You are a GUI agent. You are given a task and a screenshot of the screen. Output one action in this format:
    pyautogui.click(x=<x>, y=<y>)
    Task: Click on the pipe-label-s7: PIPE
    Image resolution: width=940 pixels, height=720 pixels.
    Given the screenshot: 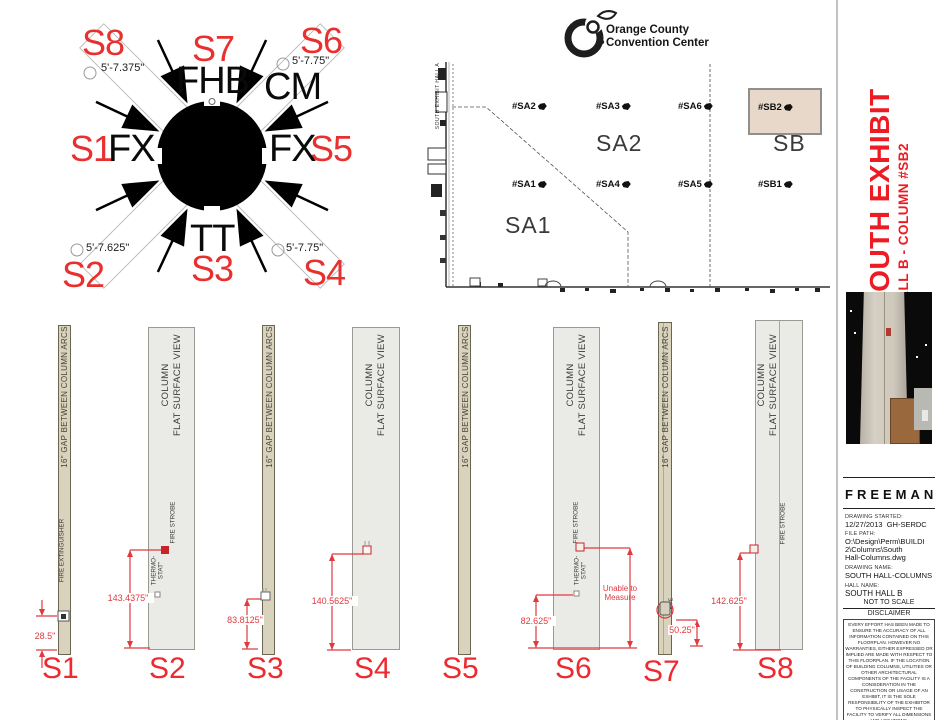 What is the action you would take?
    pyautogui.click(x=671, y=603)
    